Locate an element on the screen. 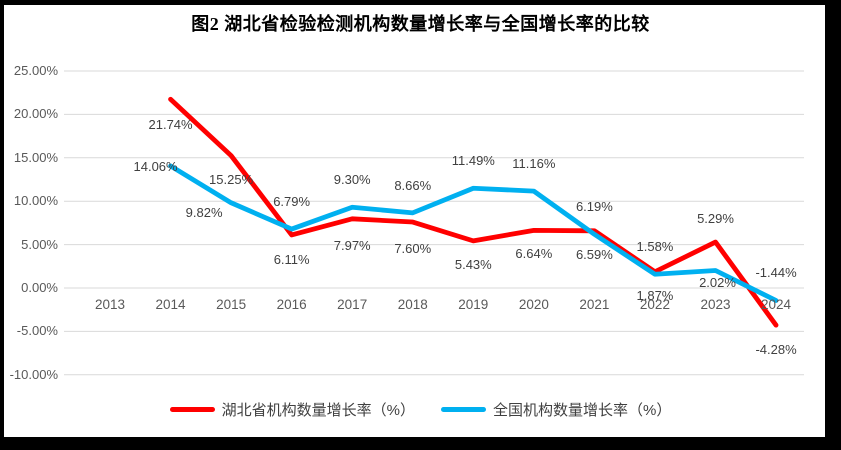 This screenshot has height=450, width=841. data-label: -4.28% is located at coordinates (776, 350).